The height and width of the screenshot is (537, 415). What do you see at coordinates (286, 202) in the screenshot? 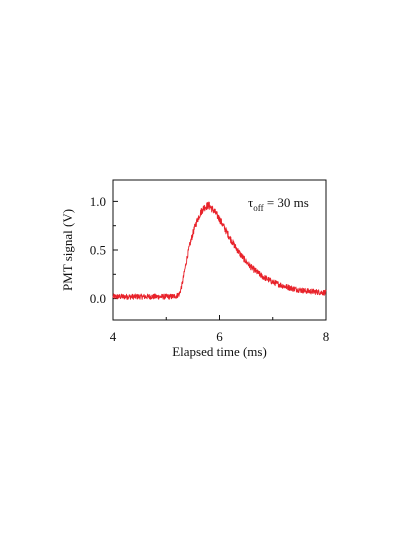
I see `tau-value: = 30 ms` at bounding box center [286, 202].